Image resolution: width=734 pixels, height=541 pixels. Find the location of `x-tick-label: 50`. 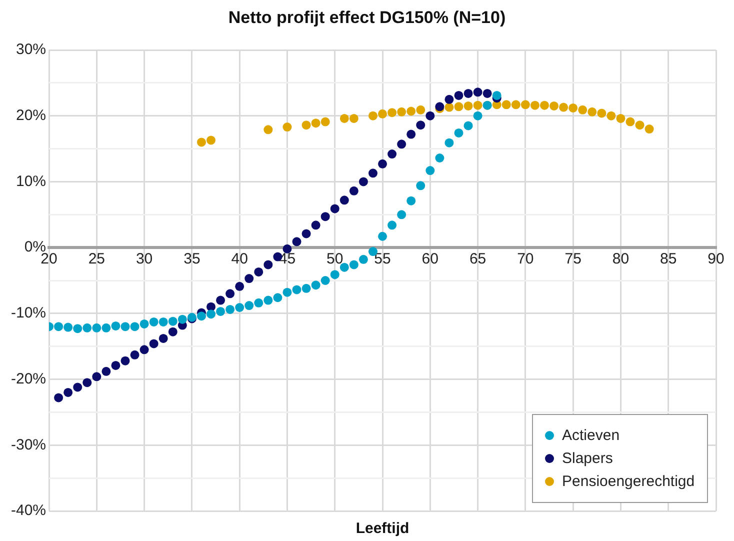

x-tick-label: 50 is located at coordinates (335, 259).